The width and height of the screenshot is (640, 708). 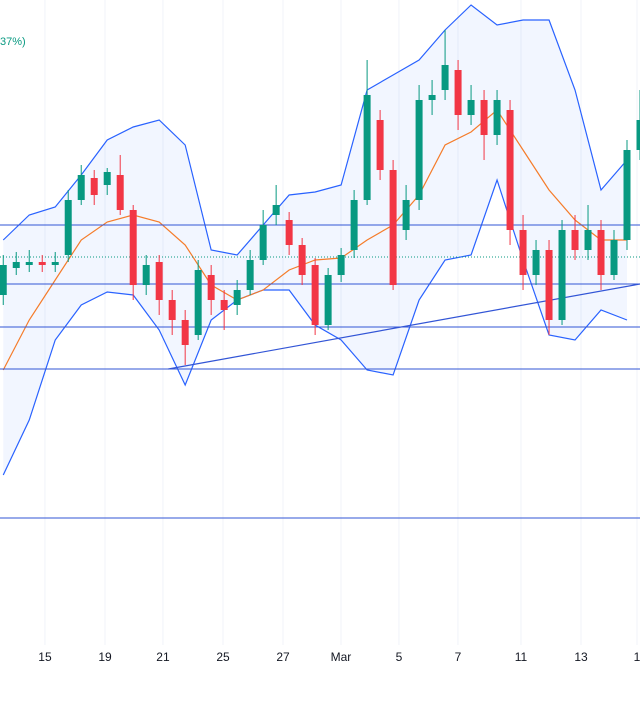 What do you see at coordinates (458, 657) in the screenshot?
I see `x-tick-label: 7` at bounding box center [458, 657].